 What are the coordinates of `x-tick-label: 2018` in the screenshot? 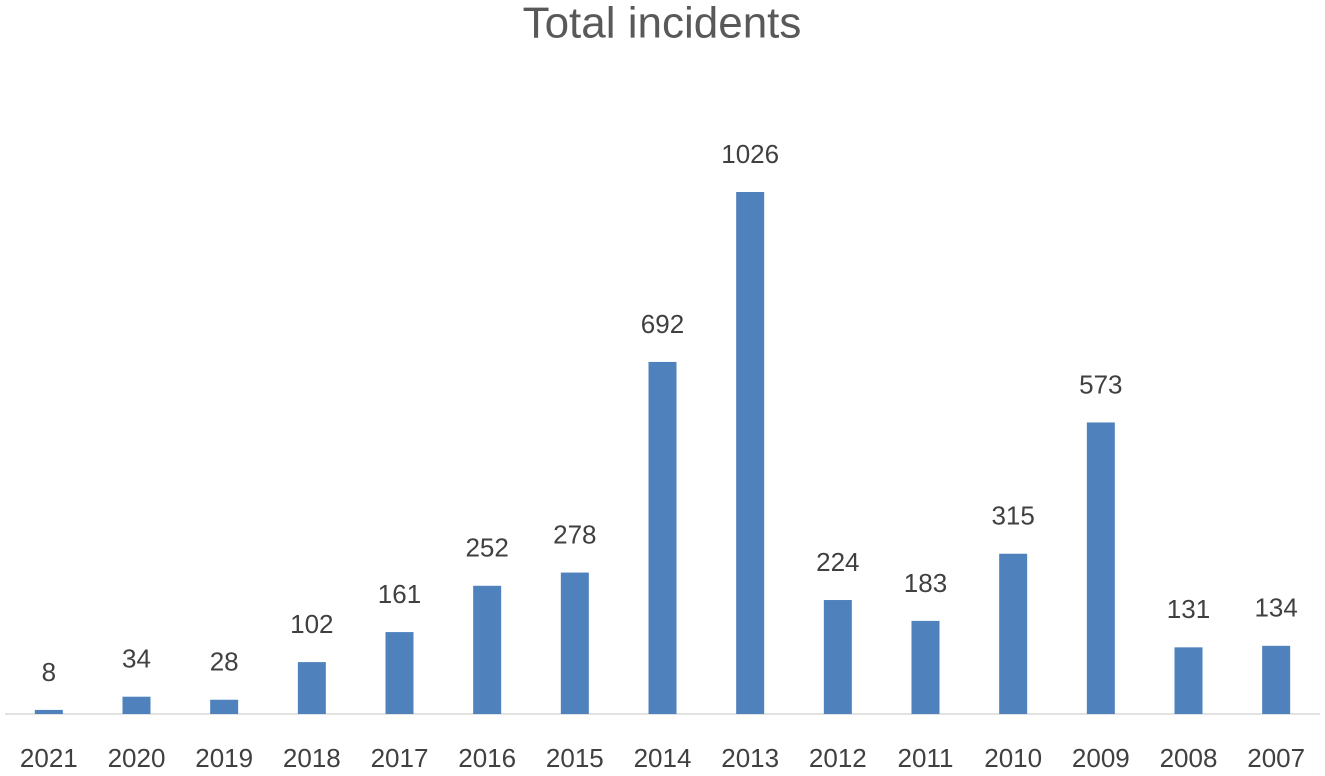 It's located at (312, 758).